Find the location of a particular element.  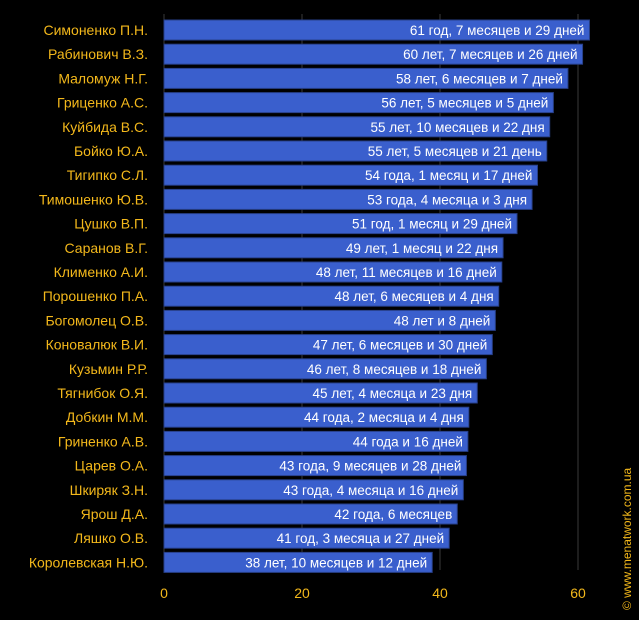

category-label: Саранов В.Г. is located at coordinates (106, 248).